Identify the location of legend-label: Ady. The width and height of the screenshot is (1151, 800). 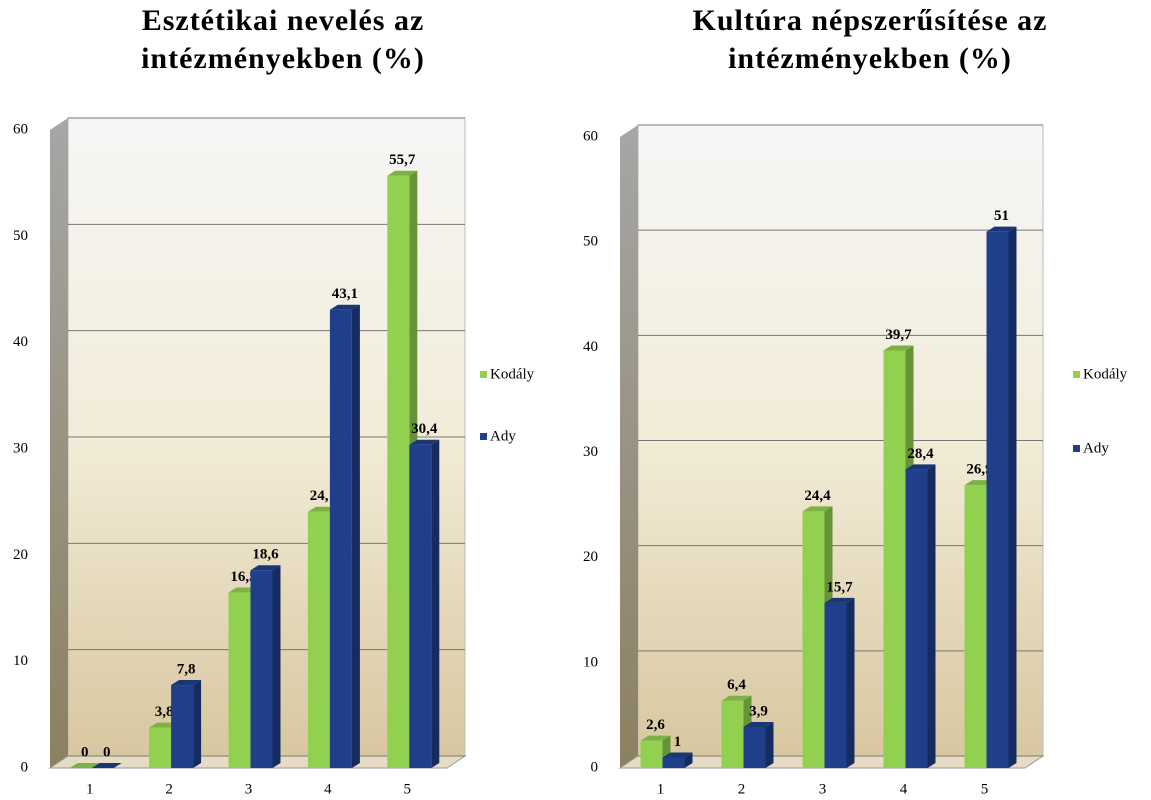
(503, 436).